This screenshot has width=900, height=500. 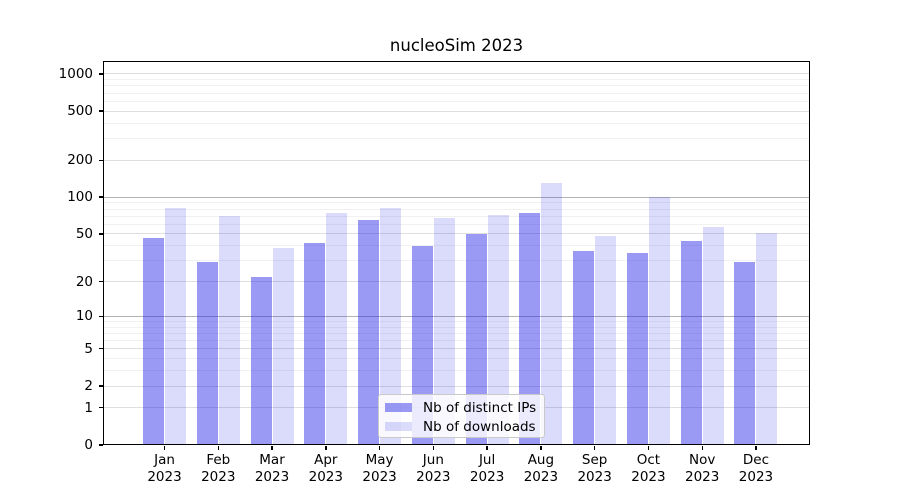 I want to click on x-tick-label: Mar 2023, so click(x=272, y=469).